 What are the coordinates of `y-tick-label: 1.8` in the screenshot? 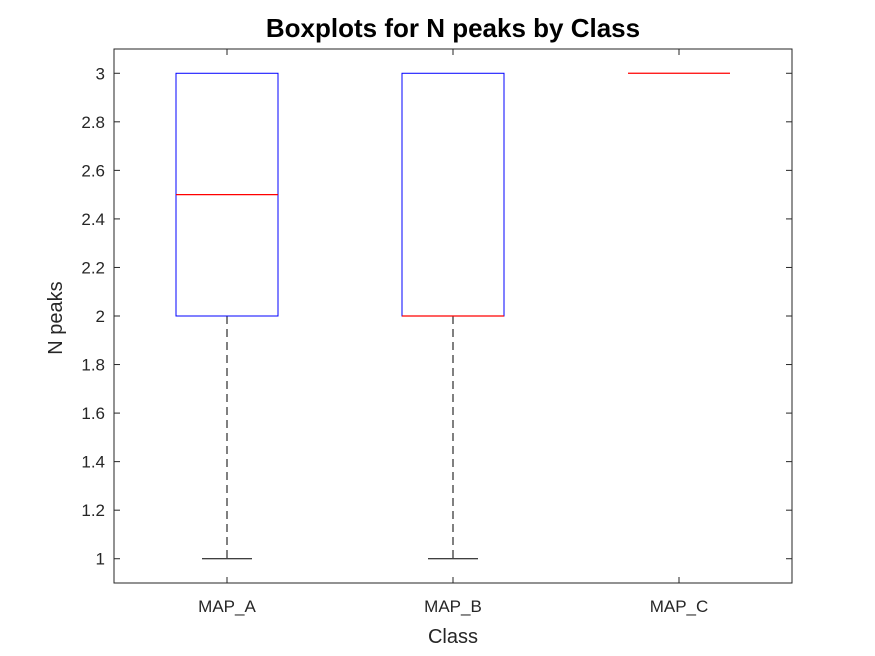 It's located at (93, 365).